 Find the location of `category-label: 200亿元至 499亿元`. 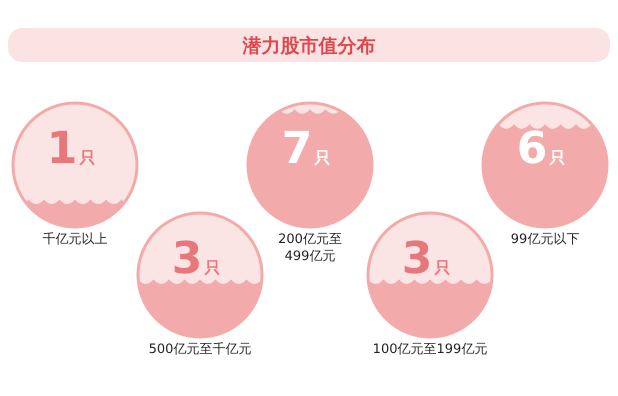

category-label: 200亿元至 499亿元 is located at coordinates (310, 248).